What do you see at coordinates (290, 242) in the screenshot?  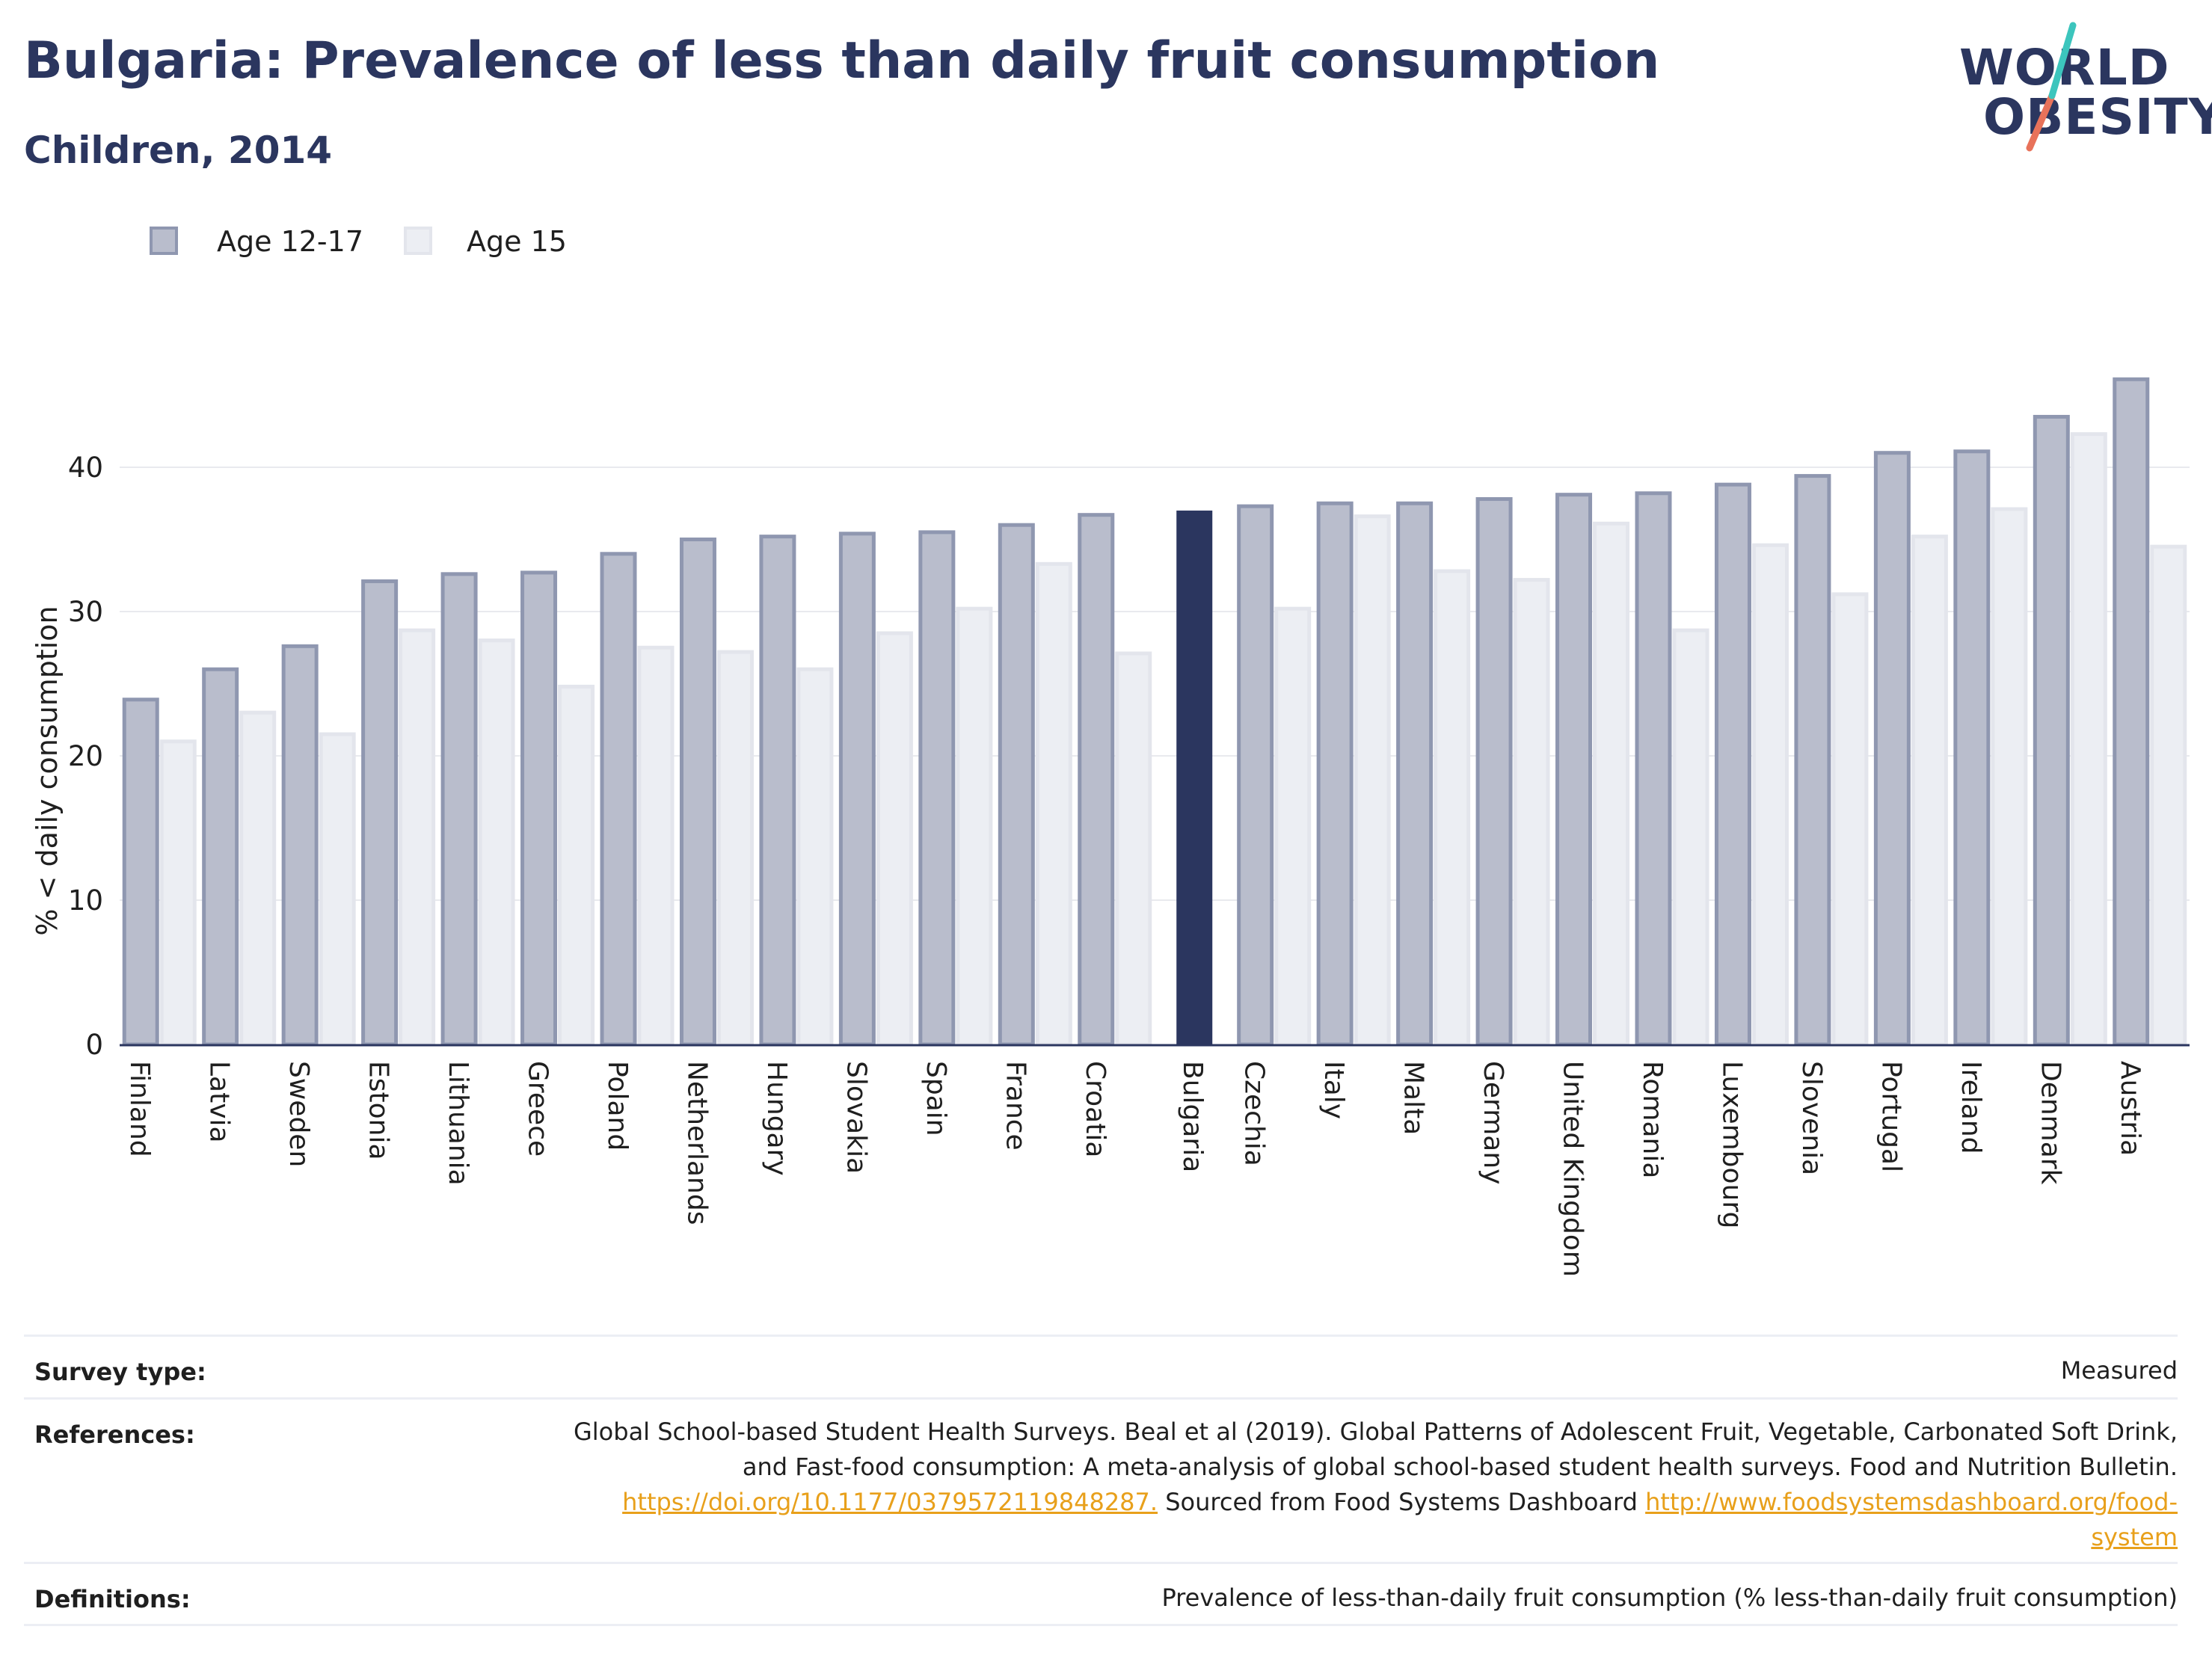 I see `legend-label-age-12-17: Age 12-17` at bounding box center [290, 242].